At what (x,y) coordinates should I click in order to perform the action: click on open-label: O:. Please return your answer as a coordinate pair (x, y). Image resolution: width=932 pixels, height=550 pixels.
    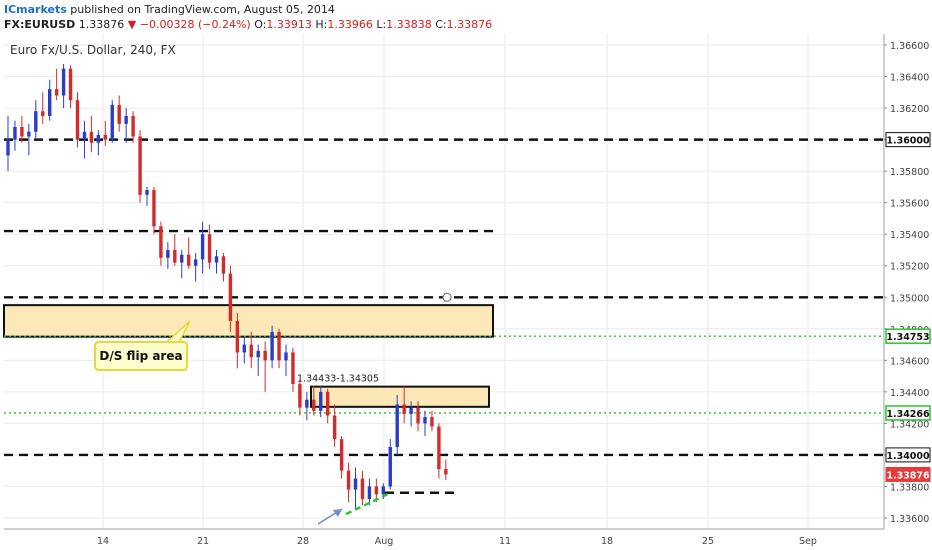
    Looking at the image, I should click on (260, 24).